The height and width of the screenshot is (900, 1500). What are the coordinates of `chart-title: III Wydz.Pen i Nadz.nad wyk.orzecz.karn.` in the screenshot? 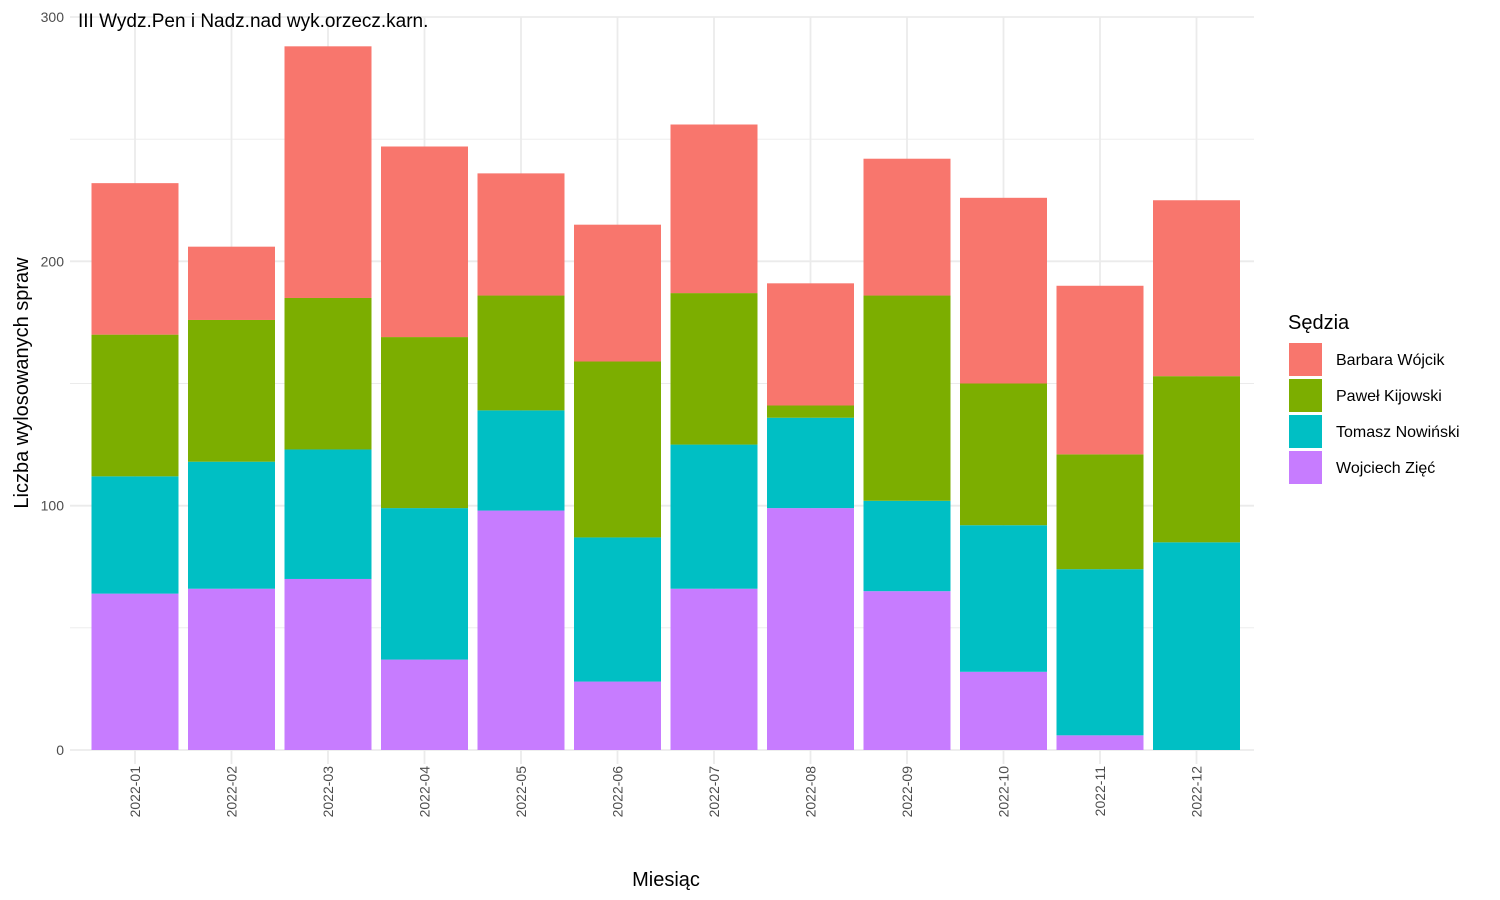 It's located at (253, 21).